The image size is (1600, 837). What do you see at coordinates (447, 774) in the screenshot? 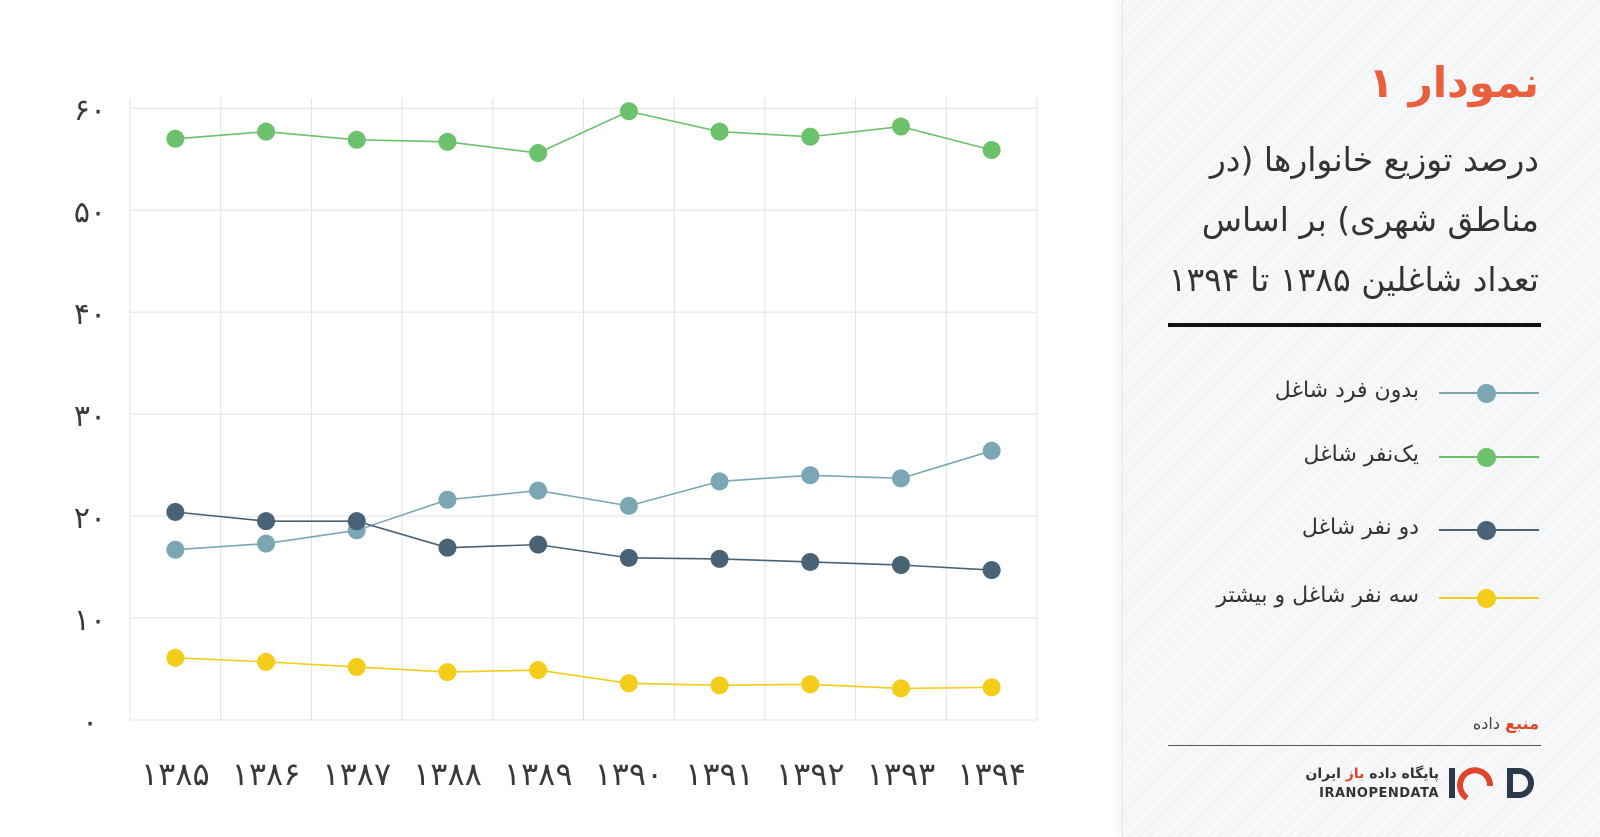
I see `x-tick-label: ۱۳۸۸` at bounding box center [447, 774].